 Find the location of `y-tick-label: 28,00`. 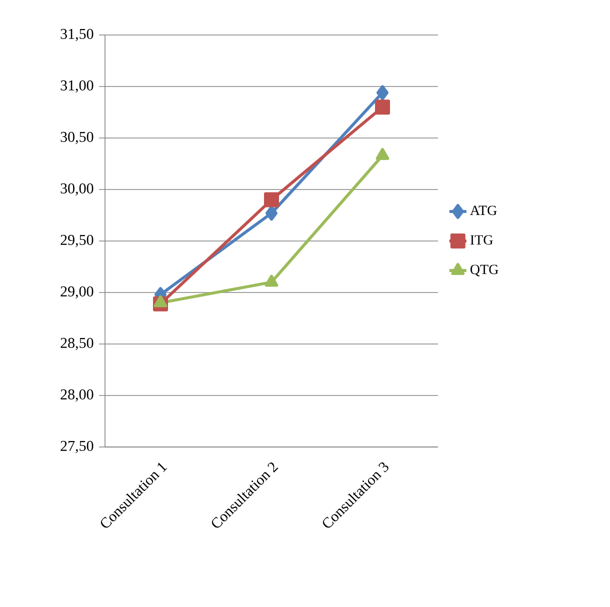

y-tick-label: 28,00 is located at coordinates (77, 395).